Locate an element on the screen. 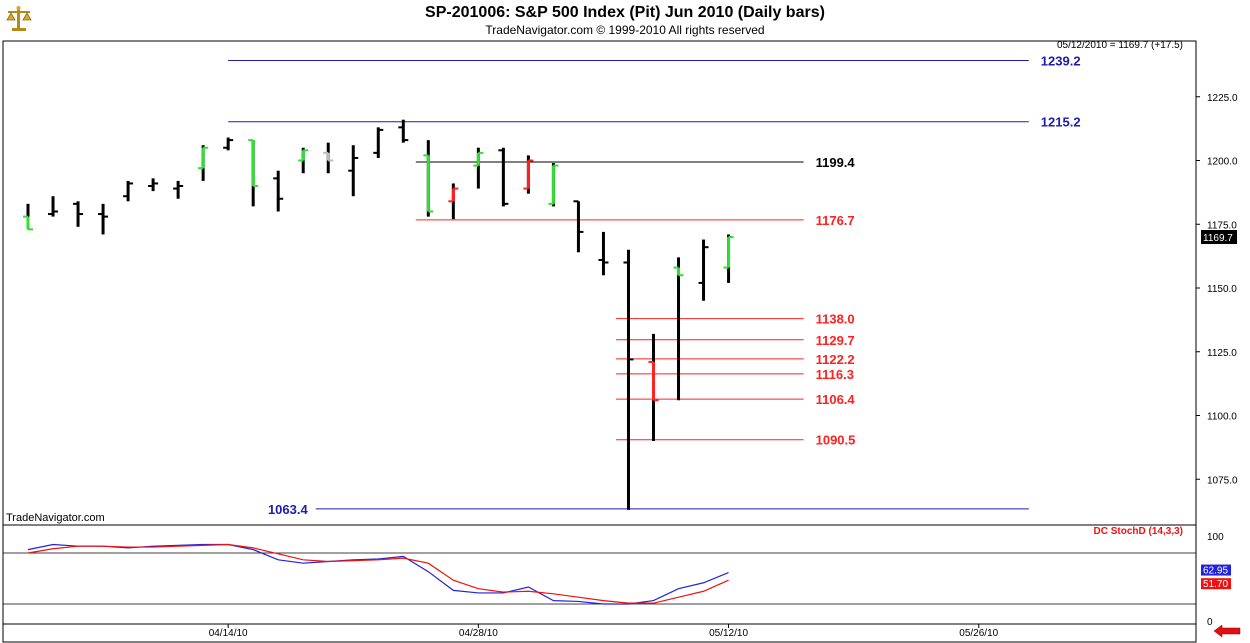 Image resolution: width=1250 pixels, height=643 pixels. x-tick-label: 04/14/10 is located at coordinates (228, 633).